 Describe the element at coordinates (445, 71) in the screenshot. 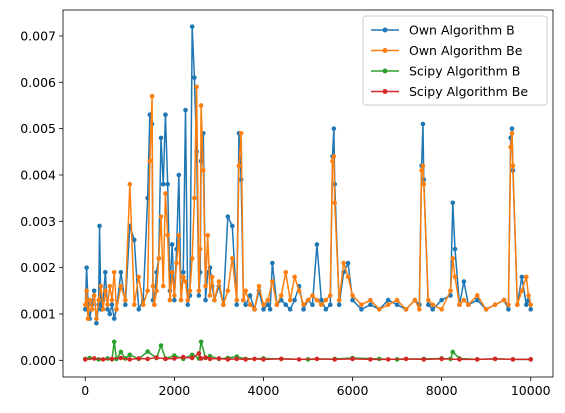

I see `legend-item: Scipy Algorithm B` at that location.